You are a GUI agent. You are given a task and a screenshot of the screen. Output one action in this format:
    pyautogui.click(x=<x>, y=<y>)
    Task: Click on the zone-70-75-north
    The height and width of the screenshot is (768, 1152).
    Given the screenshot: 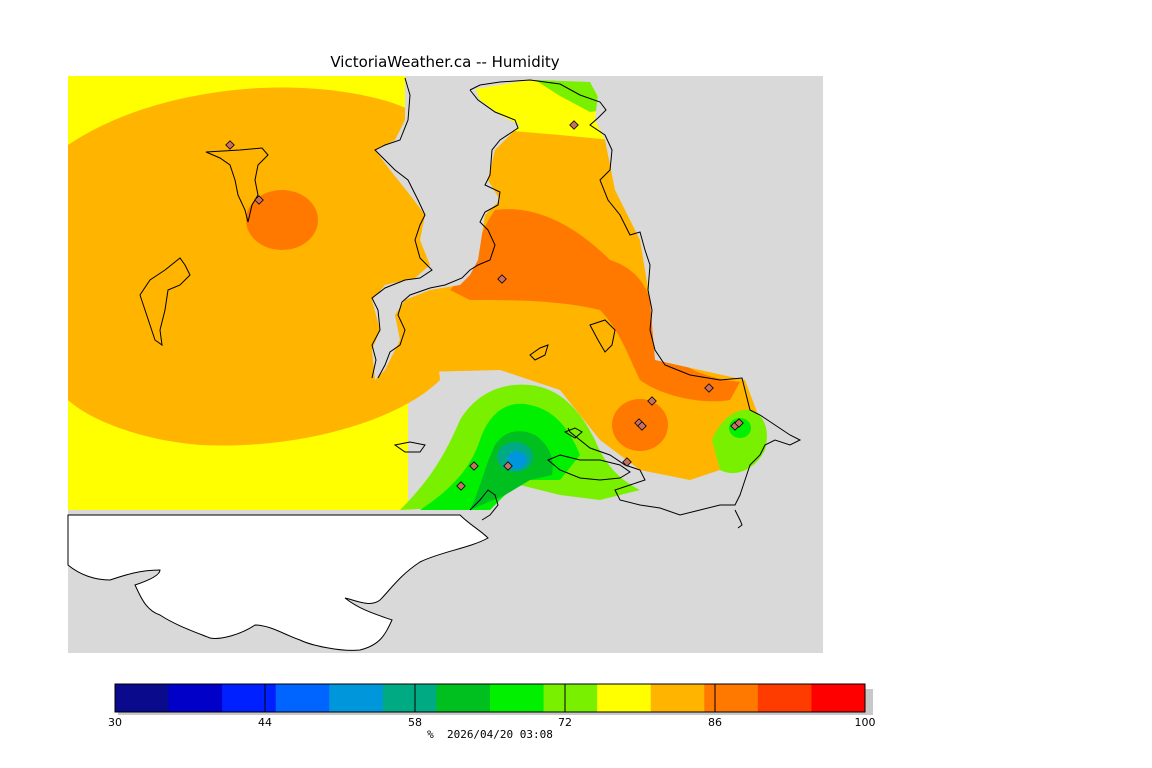 What is the action you would take?
    pyautogui.click(x=570, y=96)
    